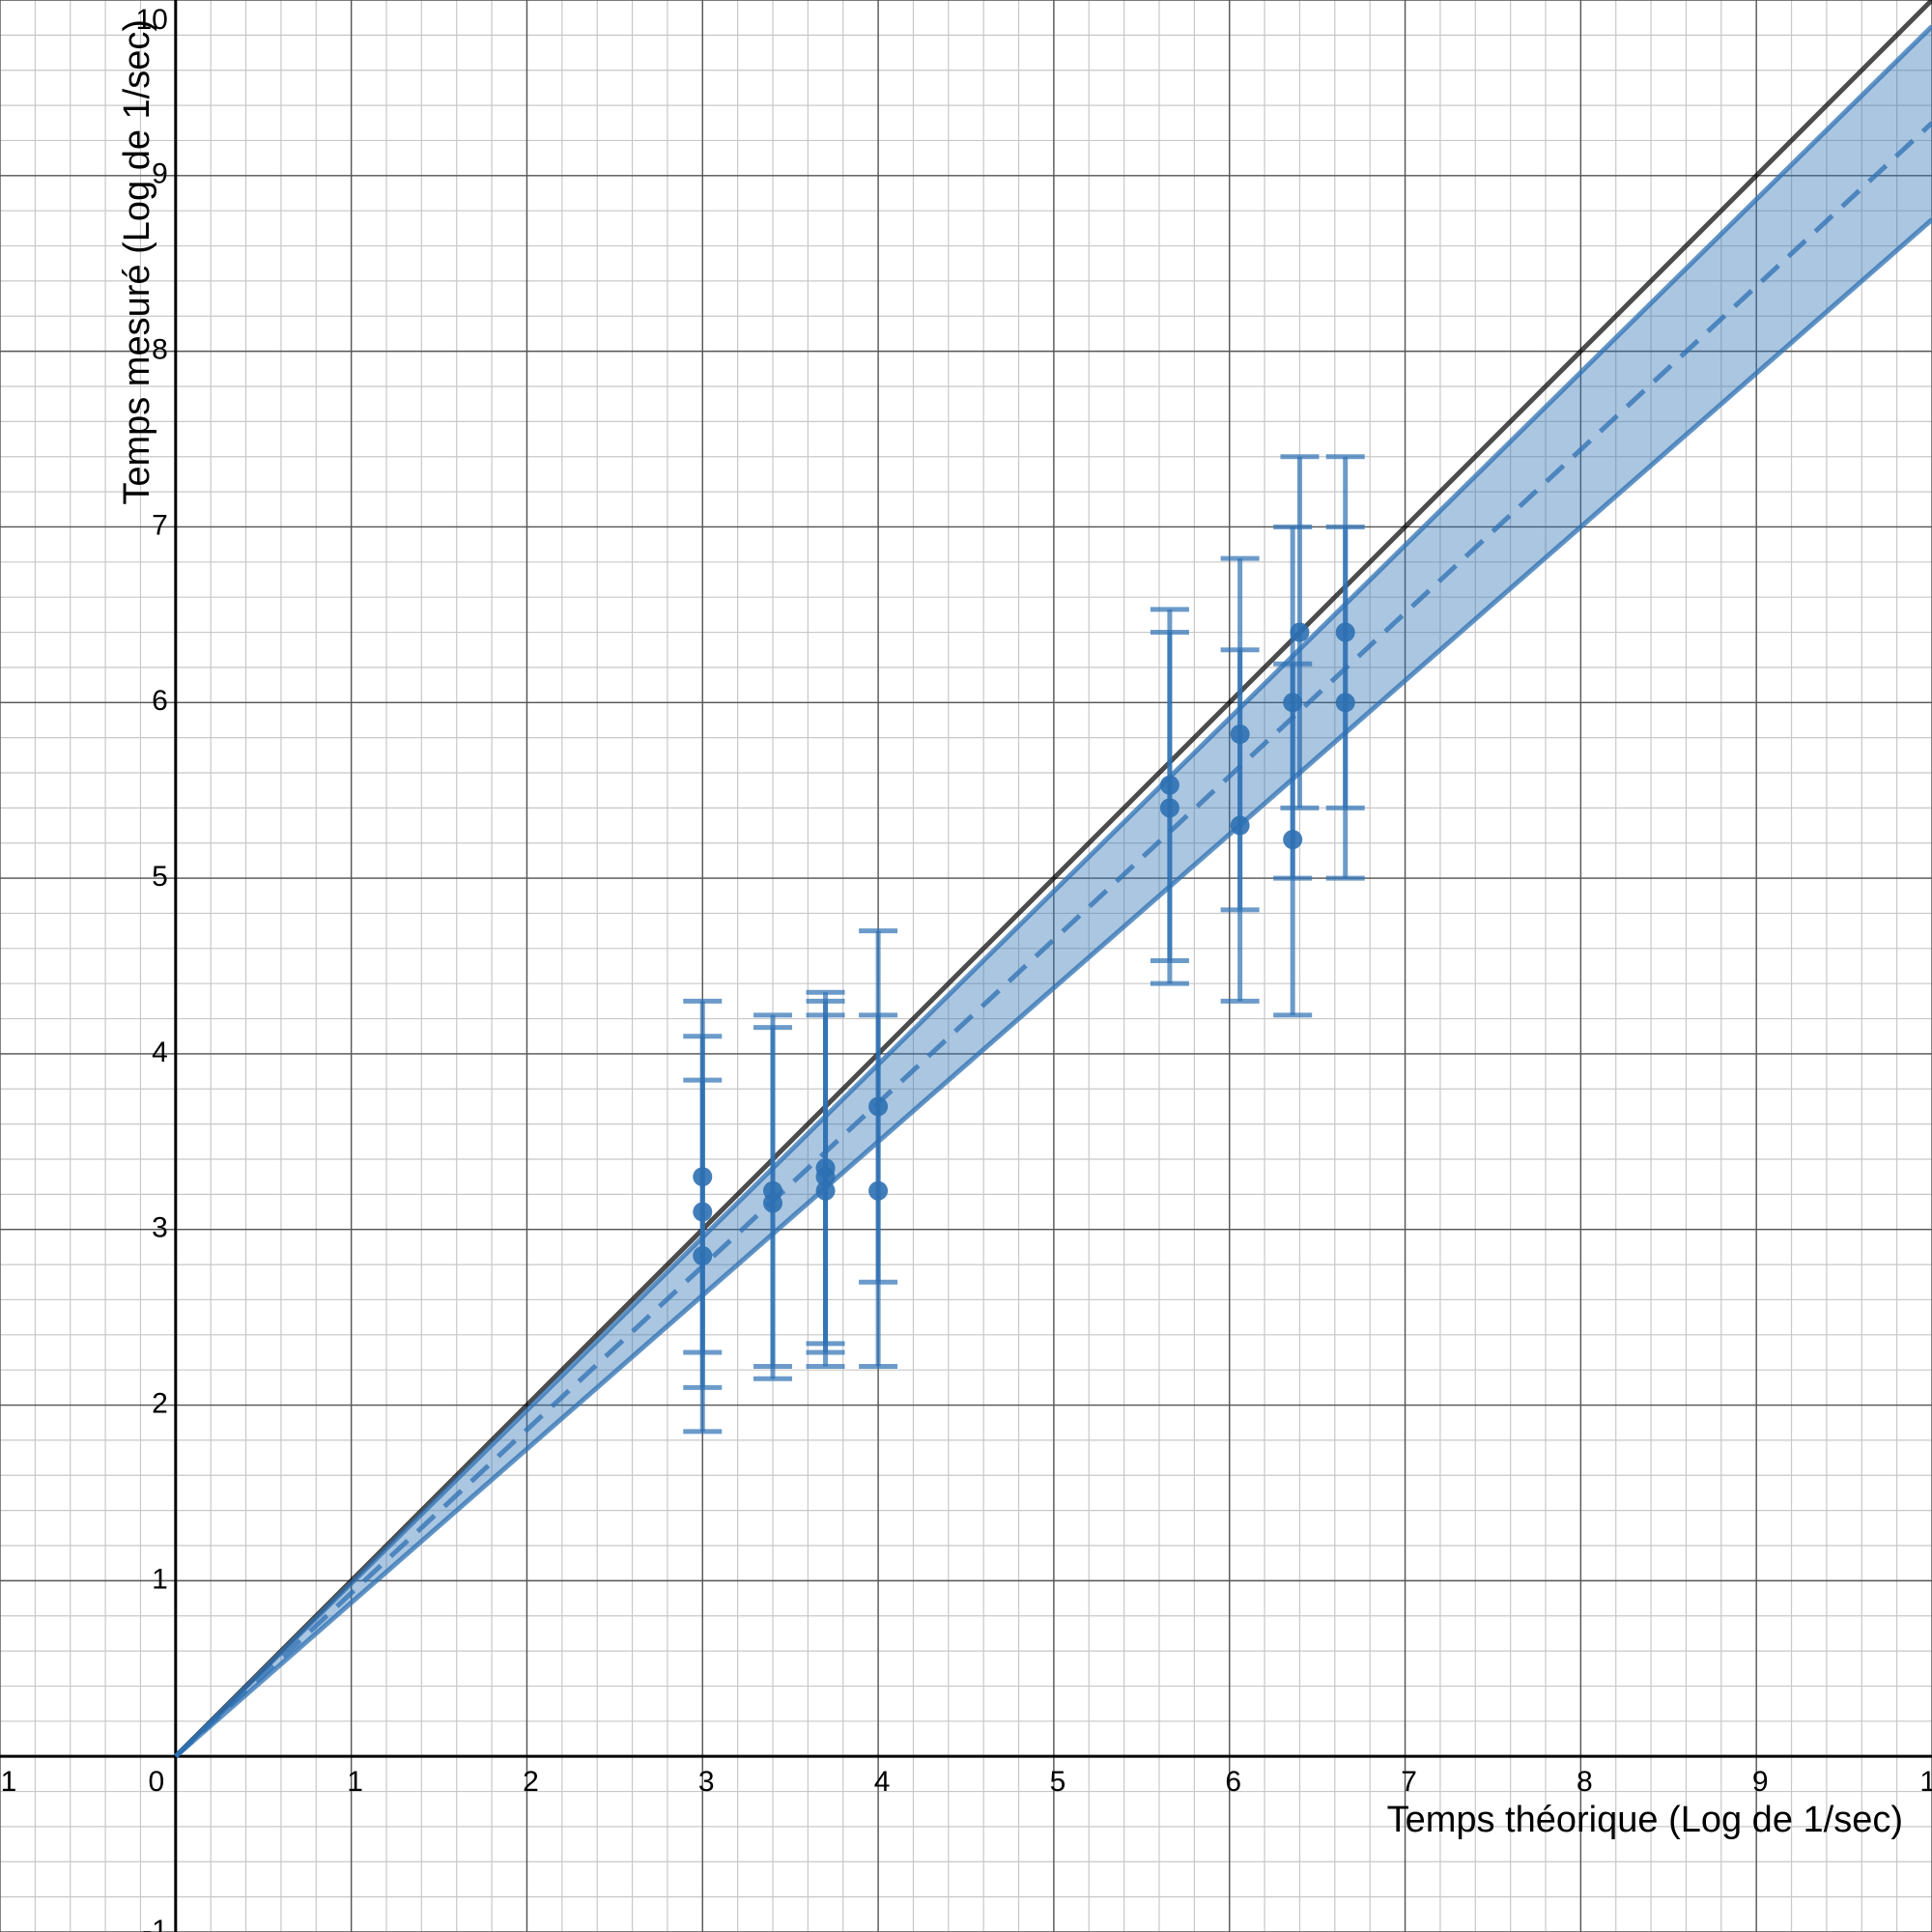 This screenshot has height=1932, width=1932. What do you see at coordinates (1409, 1782) in the screenshot?
I see `x-tick-label: 7` at bounding box center [1409, 1782].